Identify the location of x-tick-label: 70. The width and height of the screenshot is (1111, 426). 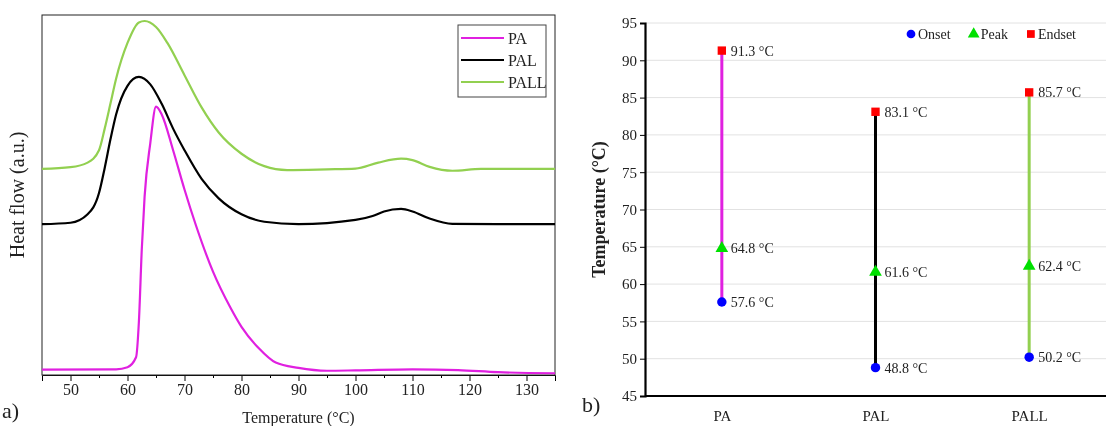
(185, 390).